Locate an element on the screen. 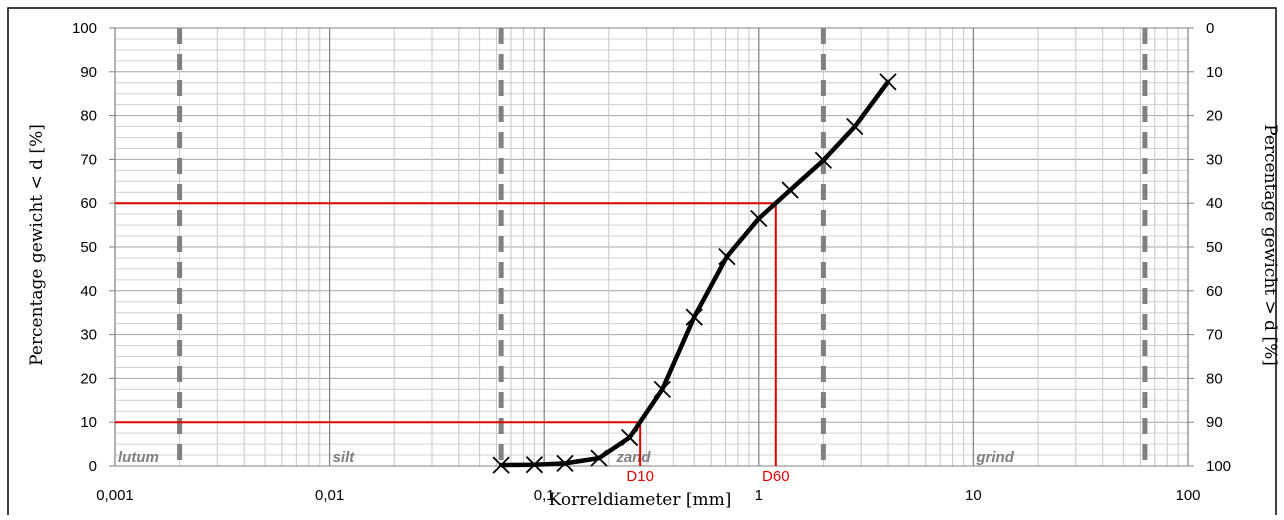 Image resolution: width=1284 pixels, height=520 pixels. y-tick-label: 80 is located at coordinates (88, 116).